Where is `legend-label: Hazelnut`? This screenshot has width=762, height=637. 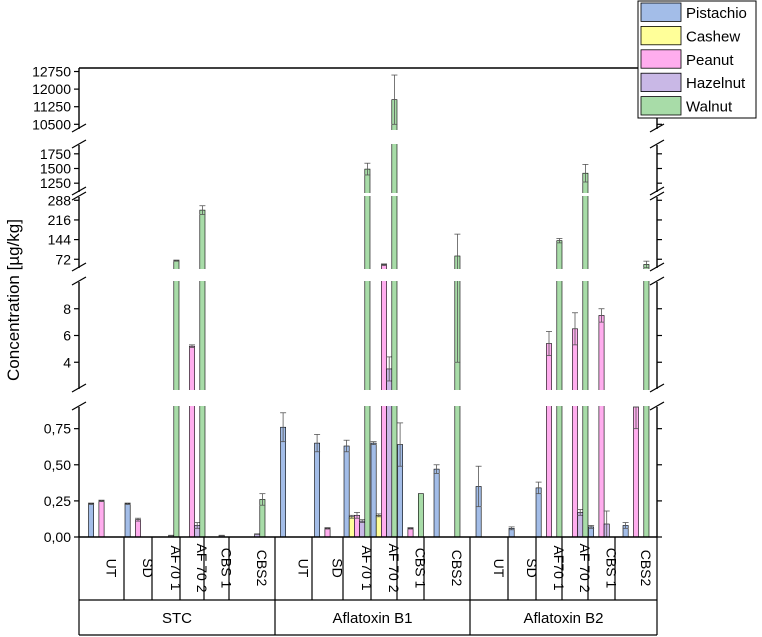
legend-label: Hazelnut is located at coordinates (716, 83).